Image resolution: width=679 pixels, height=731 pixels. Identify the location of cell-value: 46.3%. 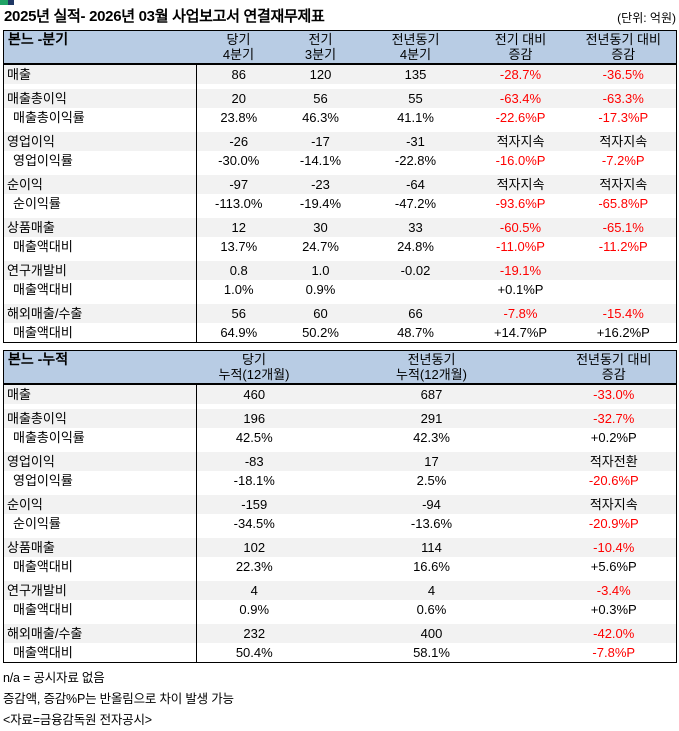
(320, 117).